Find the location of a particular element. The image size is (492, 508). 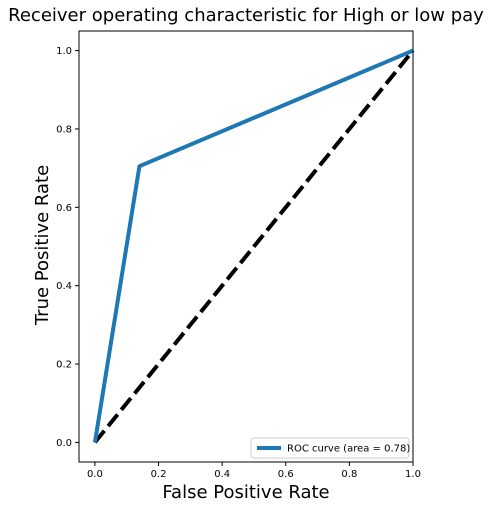

x-tick-label: 0.8 is located at coordinates (349, 474).